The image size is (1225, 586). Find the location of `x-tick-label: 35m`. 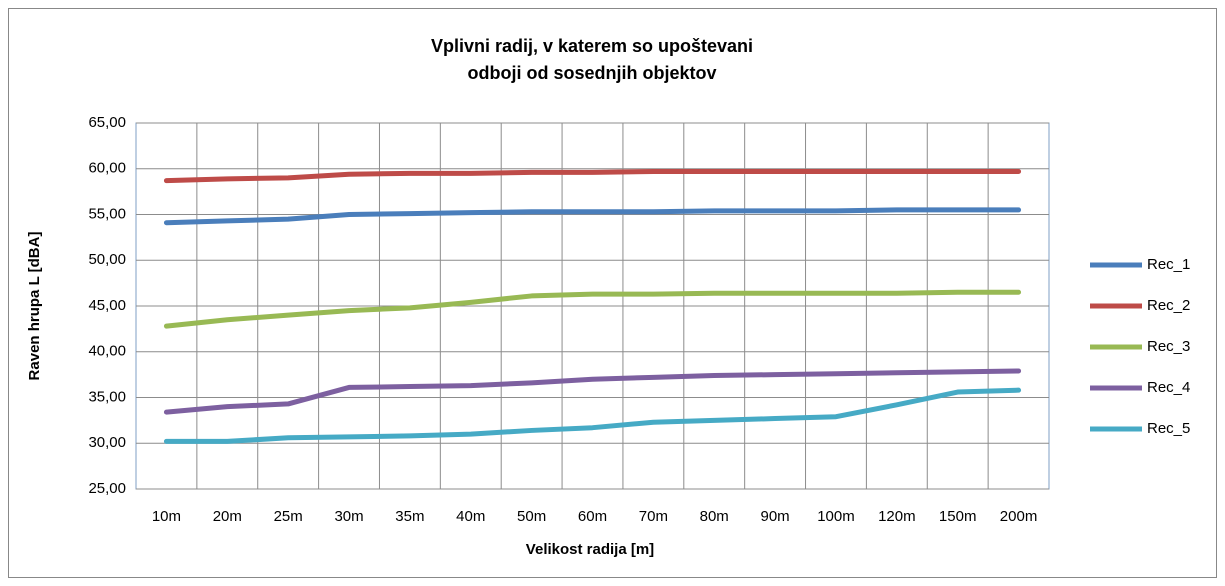

x-tick-label: 35m is located at coordinates (409, 516).